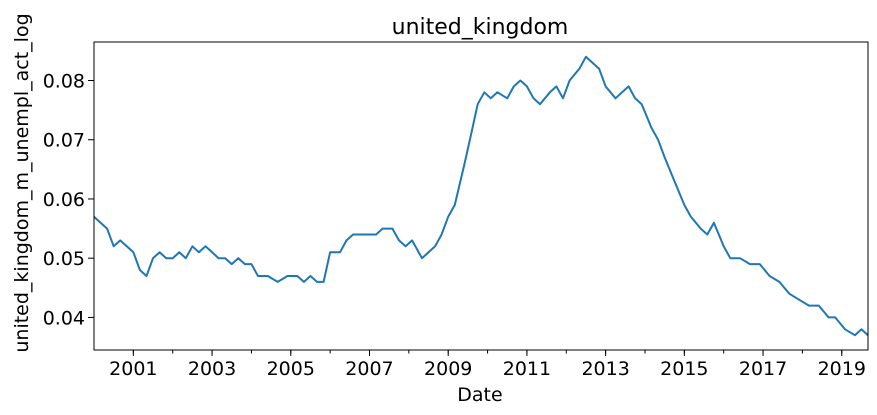  I want to click on x-tick-label: 2007, so click(369, 369).